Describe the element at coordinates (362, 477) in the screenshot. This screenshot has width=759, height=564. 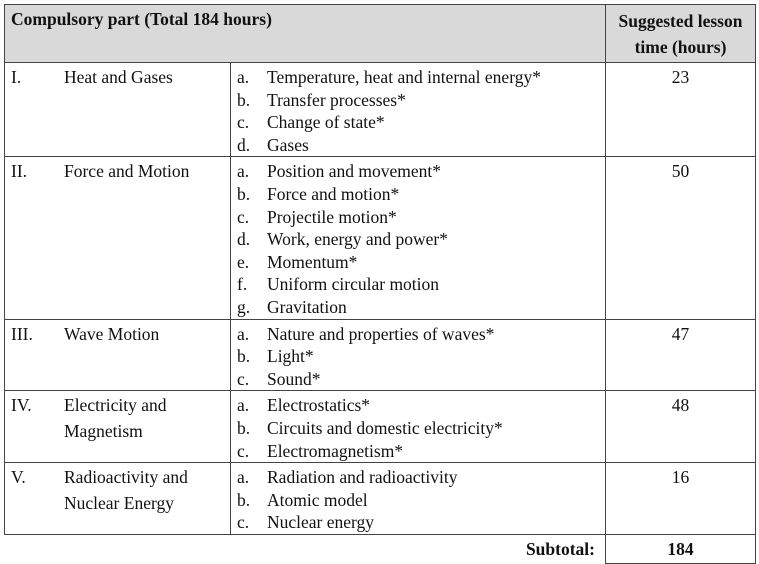
I see `subtopic-text: Radiation and radioactivity` at that location.